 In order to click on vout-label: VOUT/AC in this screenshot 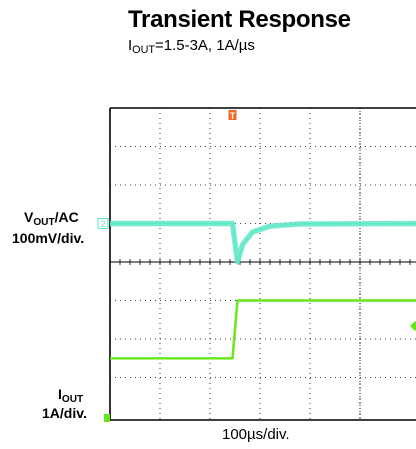, I will do `click(51, 220)`.